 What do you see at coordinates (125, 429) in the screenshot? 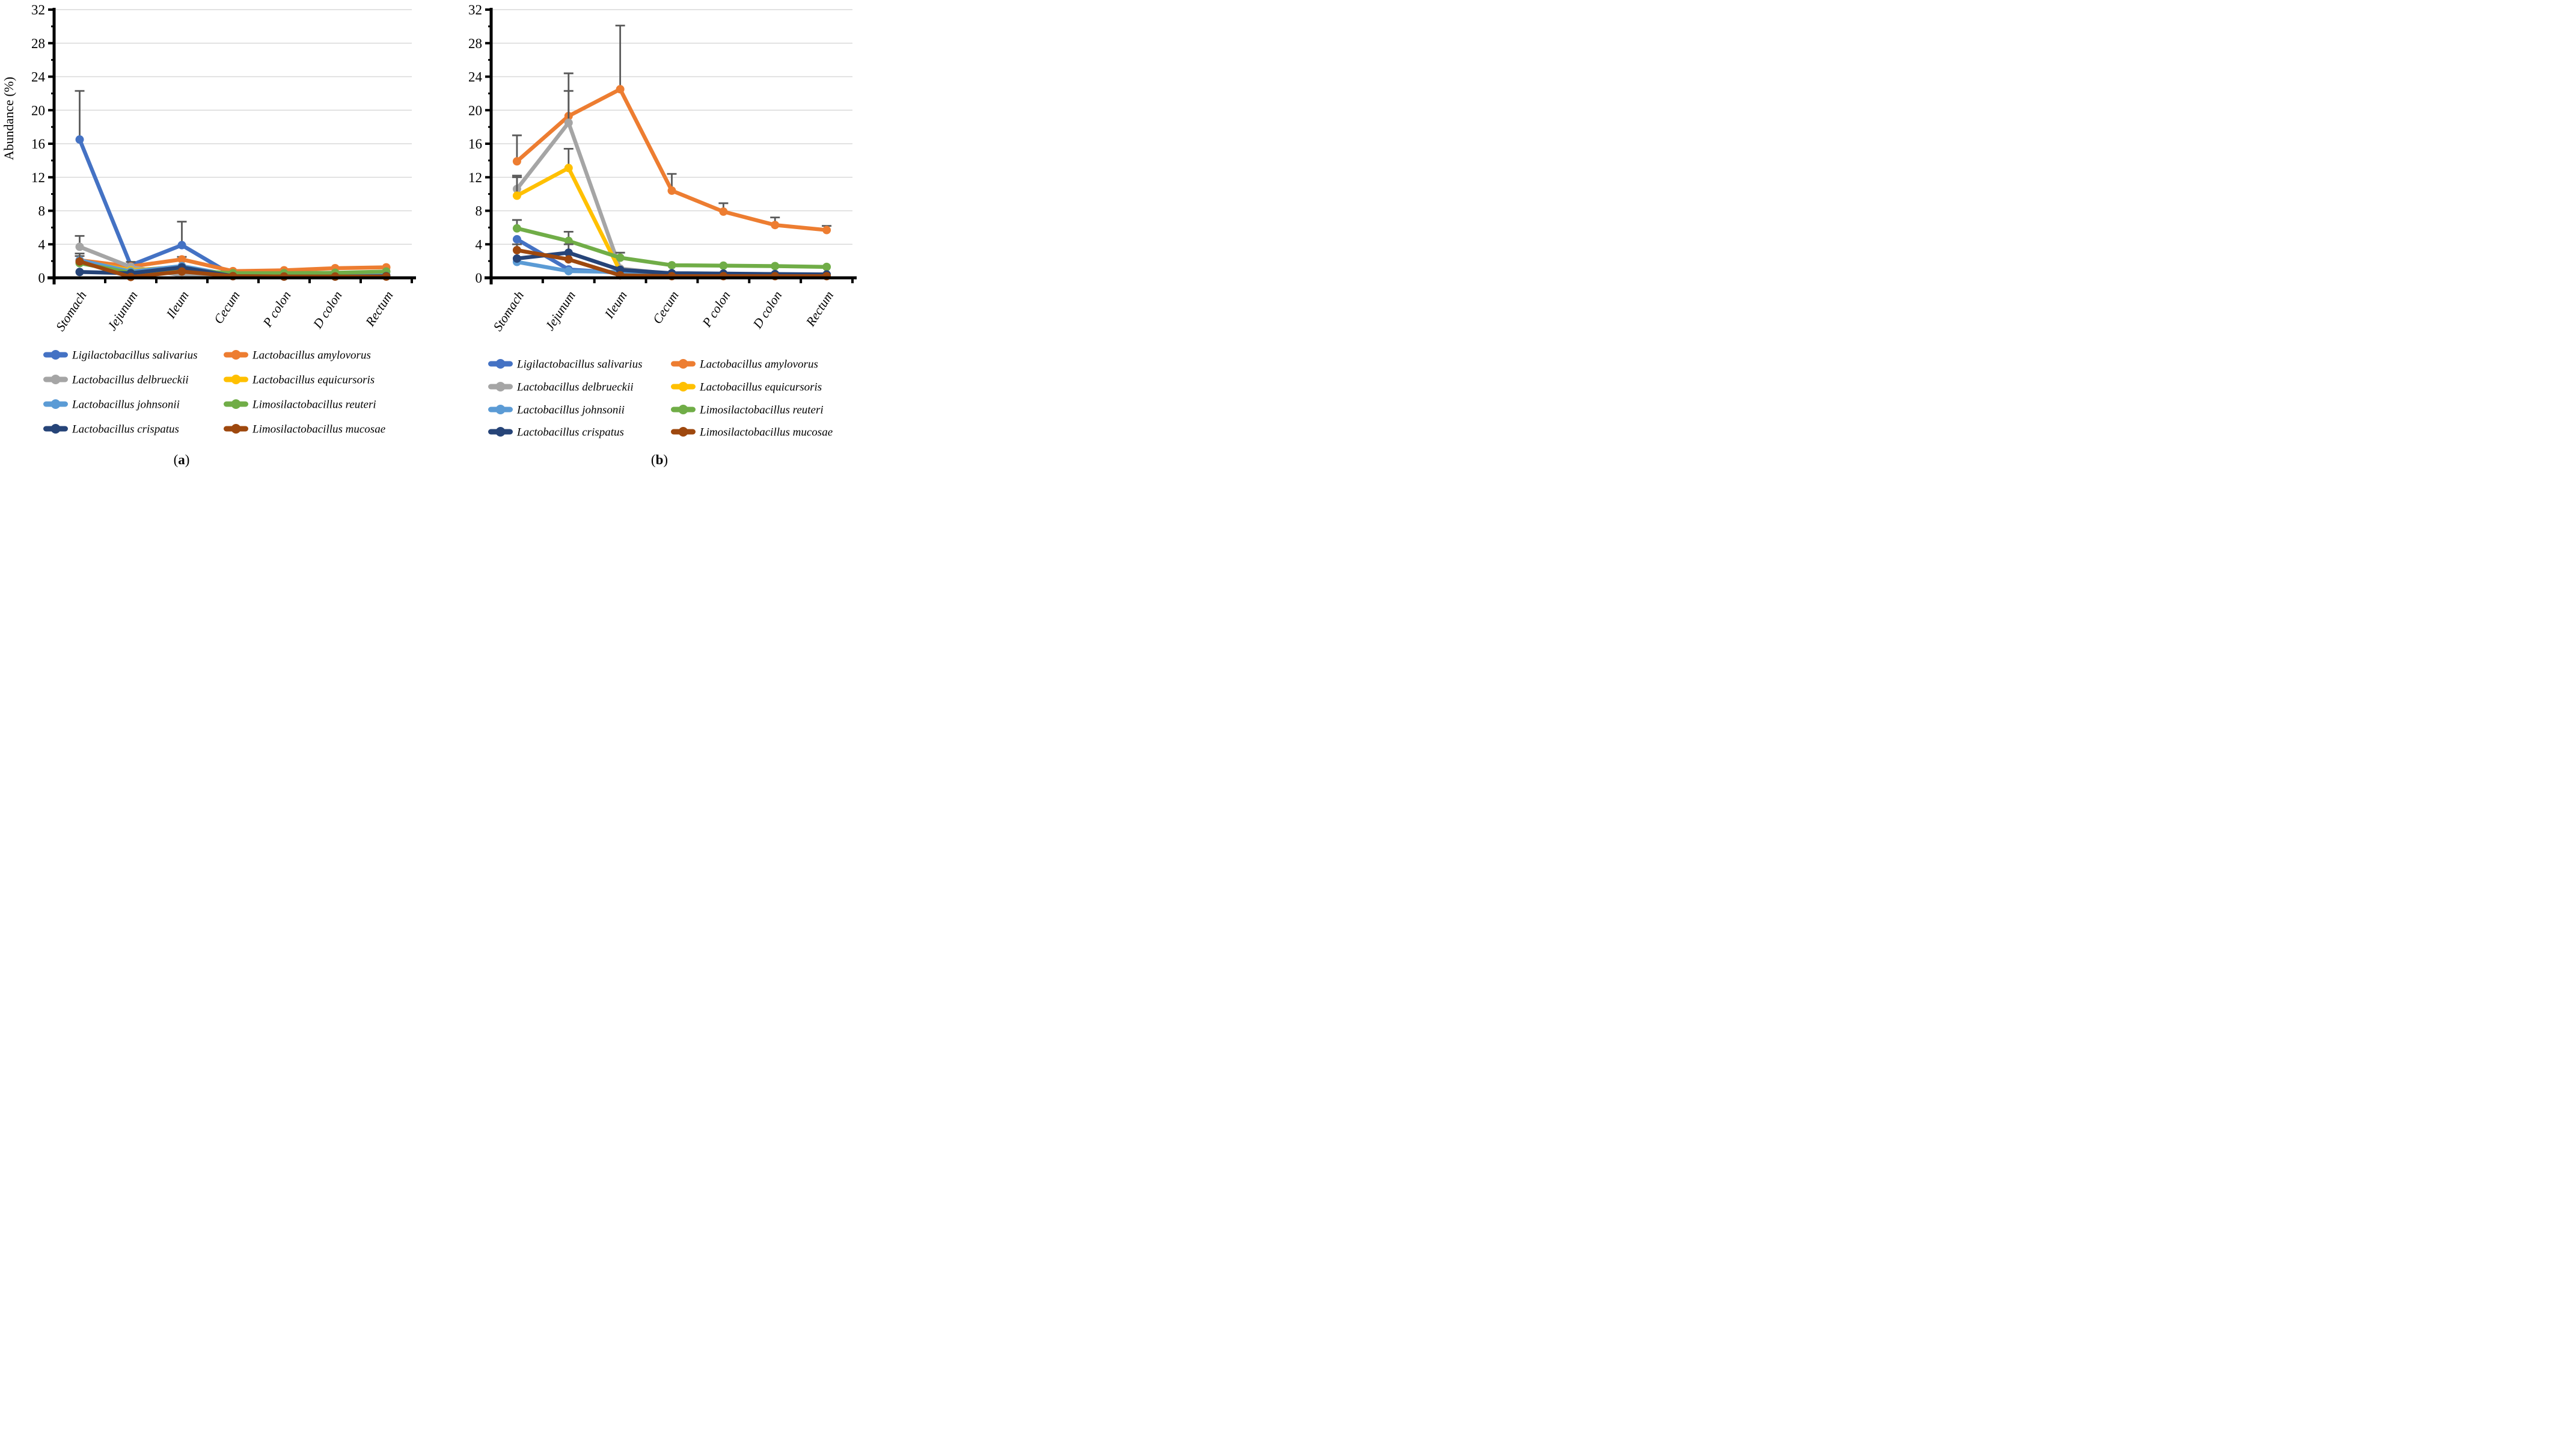
I see `legend-label: Lactobacillus crispatus` at bounding box center [125, 429].